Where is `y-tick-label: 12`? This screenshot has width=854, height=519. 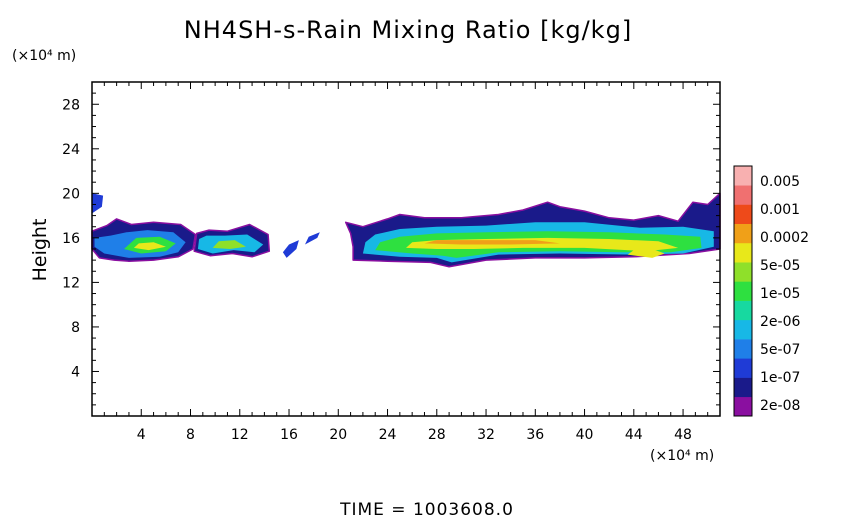
y-tick-label: 12 is located at coordinates (71, 283).